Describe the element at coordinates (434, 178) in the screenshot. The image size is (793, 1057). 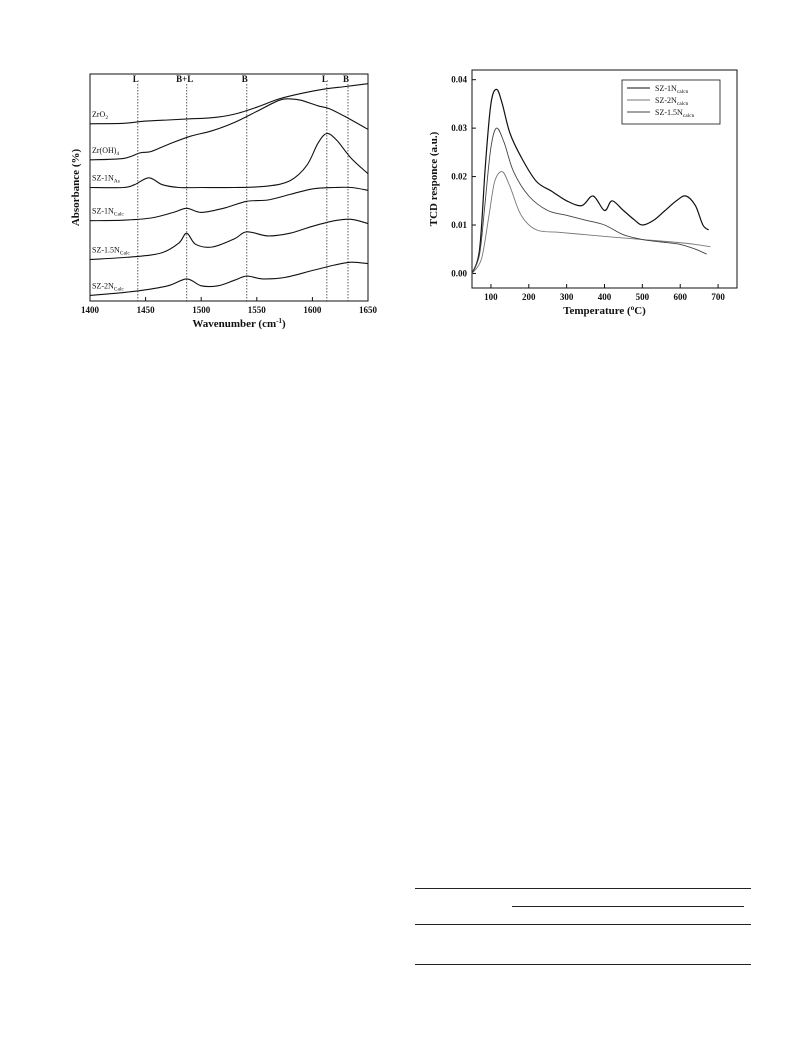
I see `tpd-y-axis-title: TCD responce (a.u.)` at that location.